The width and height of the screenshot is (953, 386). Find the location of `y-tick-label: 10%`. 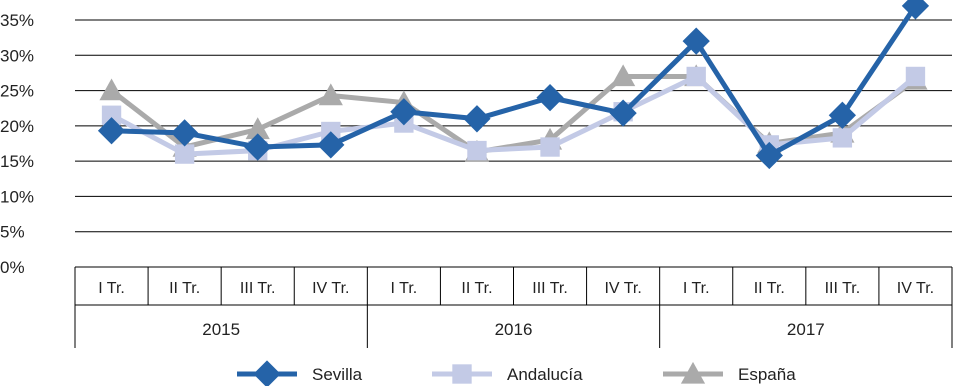

y-tick-label: 10% is located at coordinates (17, 196).